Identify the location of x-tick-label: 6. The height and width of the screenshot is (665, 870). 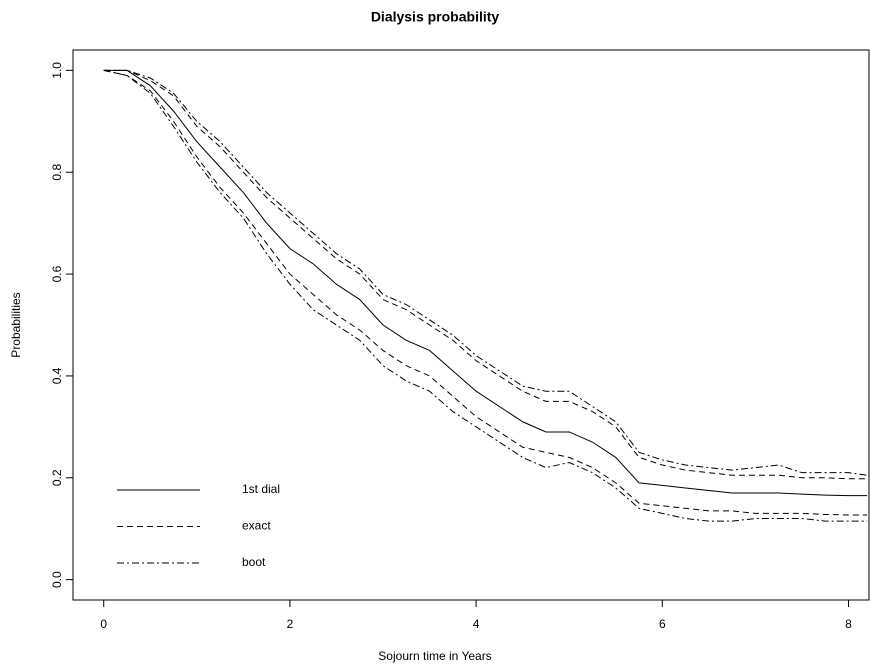
(662, 624).